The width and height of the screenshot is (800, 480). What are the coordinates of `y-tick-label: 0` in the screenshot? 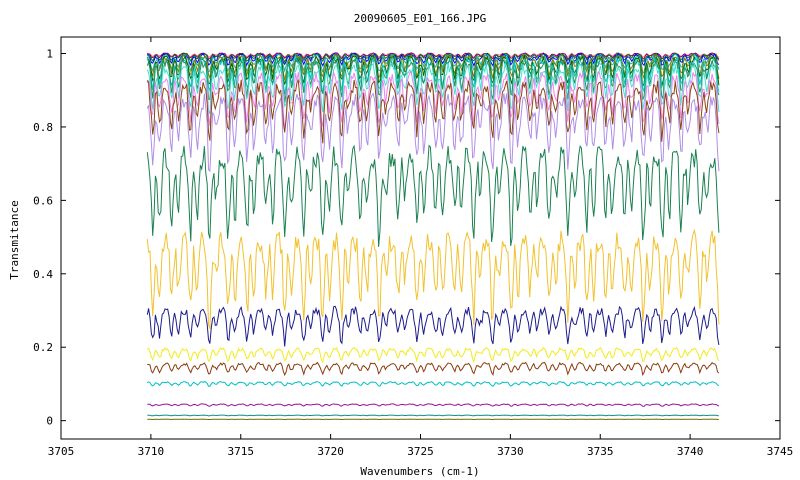 It's located at (49, 421).